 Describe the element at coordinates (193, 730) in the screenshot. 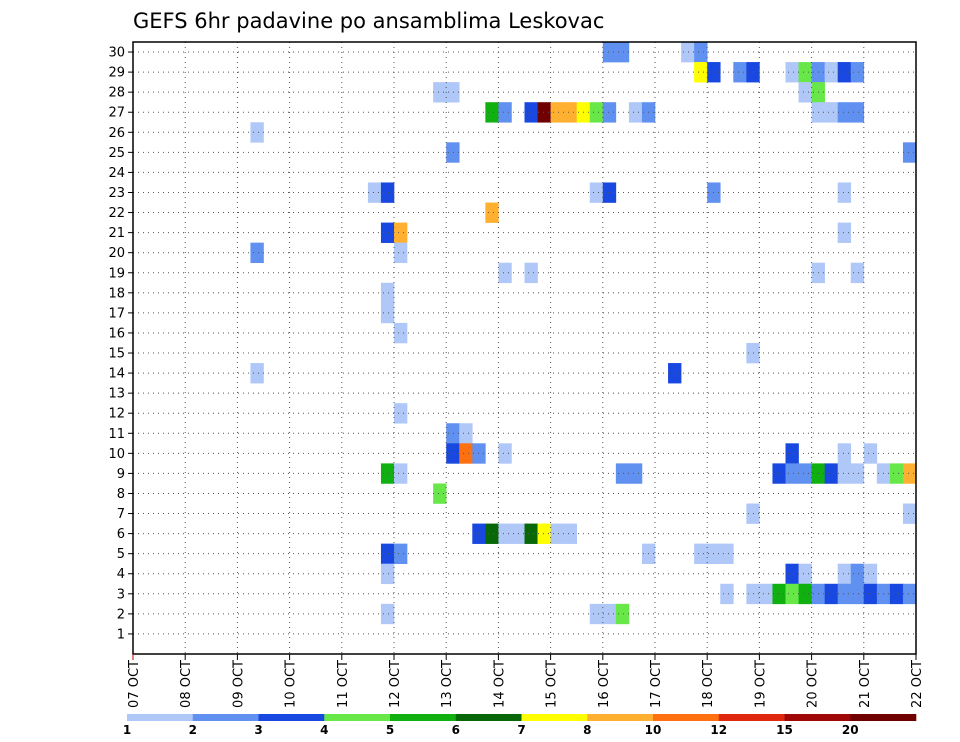

I see `legend-label: 2` at that location.